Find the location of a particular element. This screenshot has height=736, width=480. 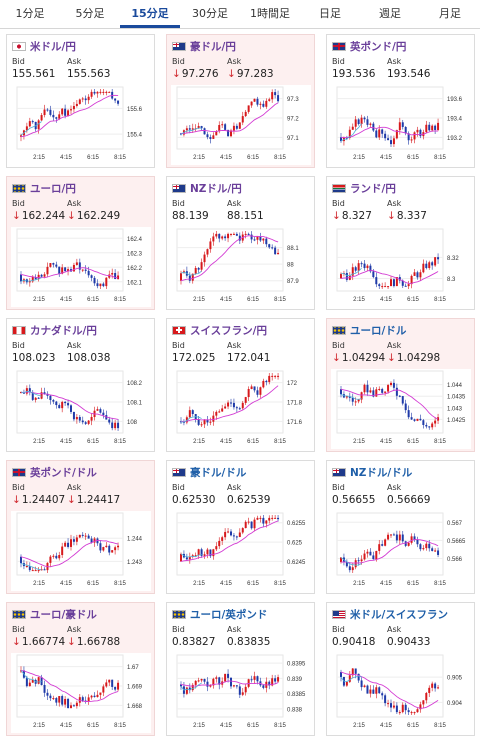

pair-name: 米ドル/円 is located at coordinates (53, 46).